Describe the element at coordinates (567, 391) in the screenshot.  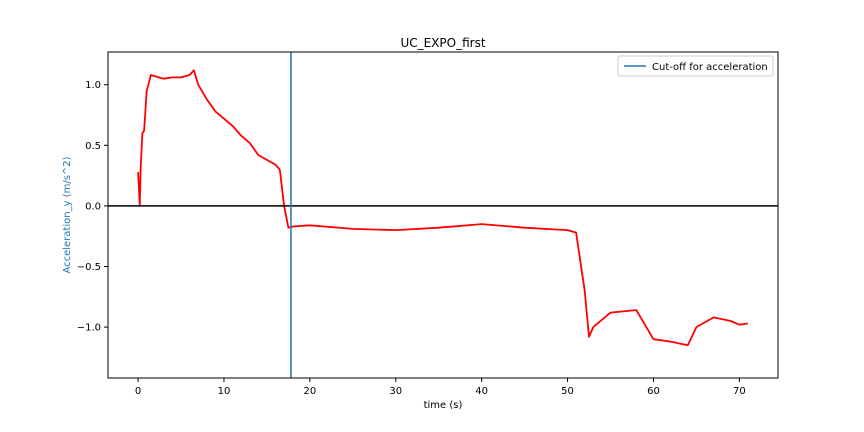
I see `x-tick-label: 50` at that location.